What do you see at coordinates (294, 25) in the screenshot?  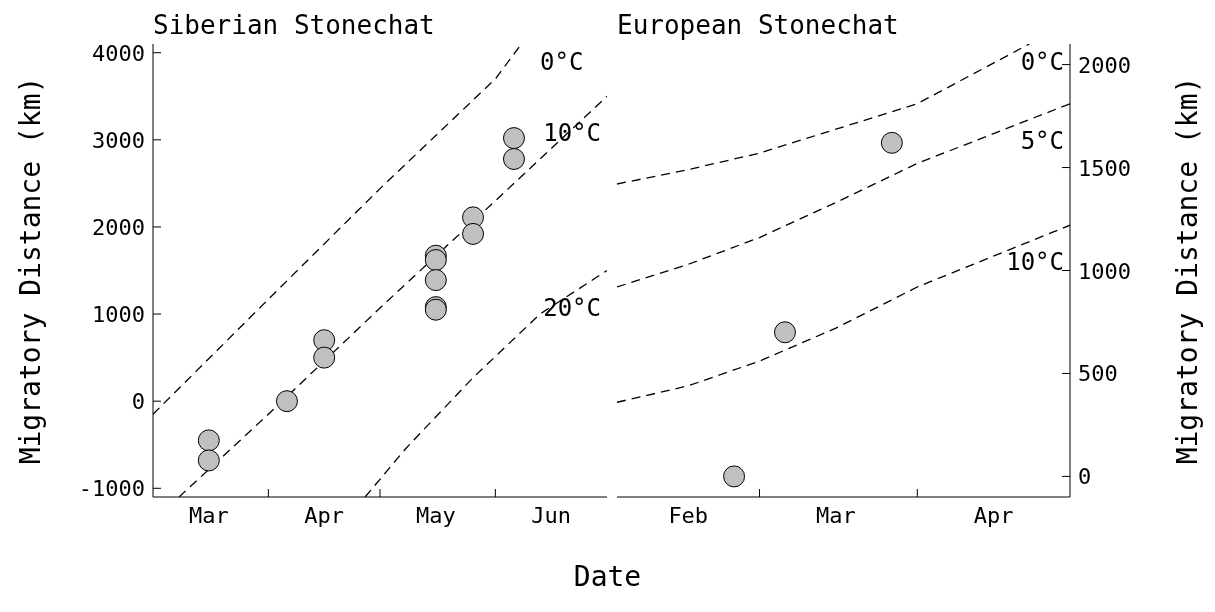 I see `chart-title: Siberian Stonechat` at bounding box center [294, 25].